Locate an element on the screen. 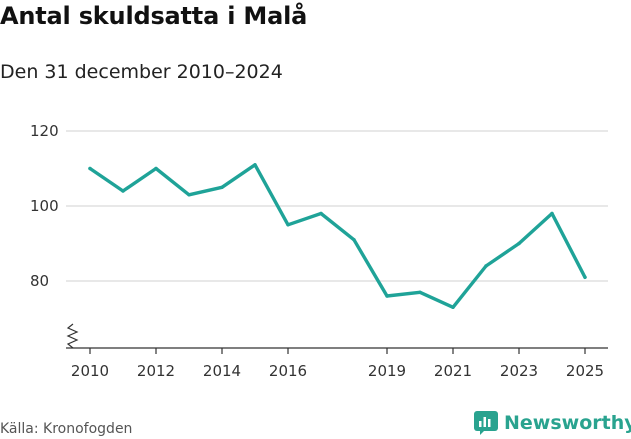 This screenshot has width=631, height=439. x-tick-label: 2014 is located at coordinates (222, 371).